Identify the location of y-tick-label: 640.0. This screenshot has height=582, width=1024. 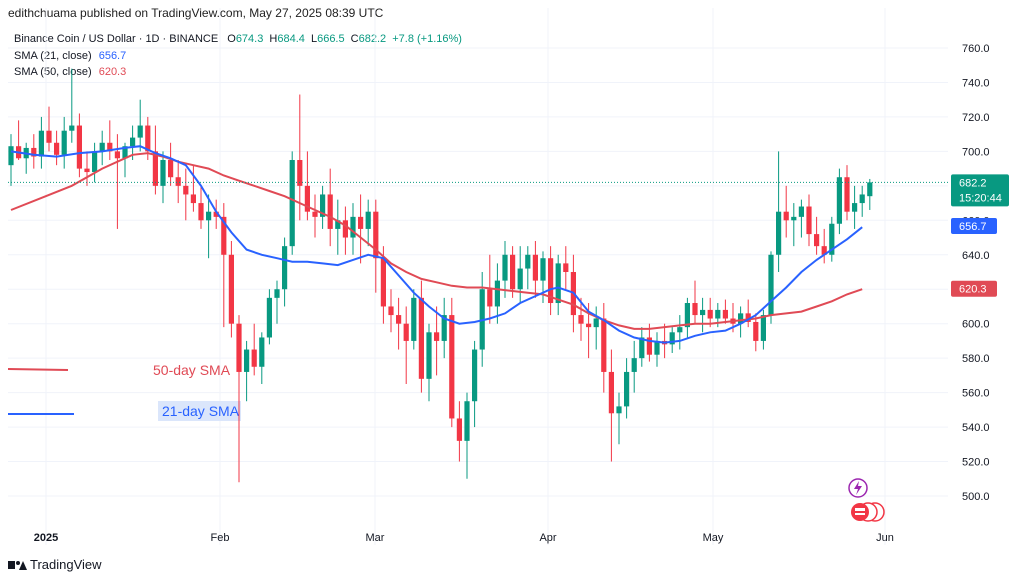
(976, 256).